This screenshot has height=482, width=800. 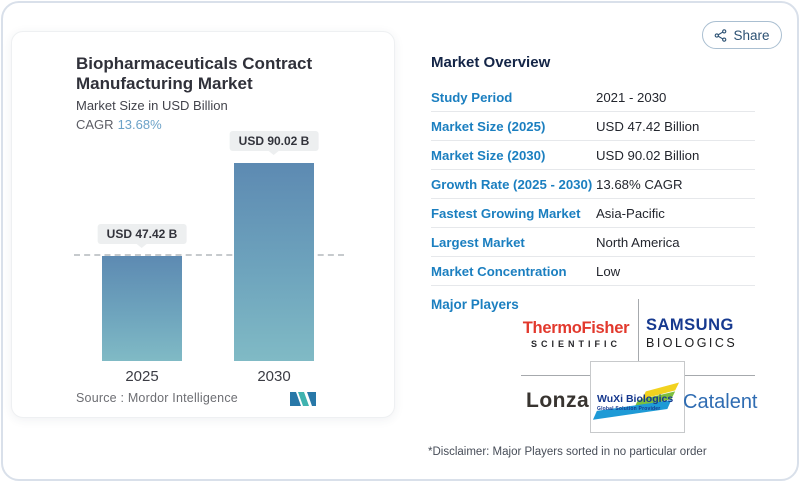 What do you see at coordinates (558, 400) in the screenshot?
I see `lonza-logo: Lonza` at bounding box center [558, 400].